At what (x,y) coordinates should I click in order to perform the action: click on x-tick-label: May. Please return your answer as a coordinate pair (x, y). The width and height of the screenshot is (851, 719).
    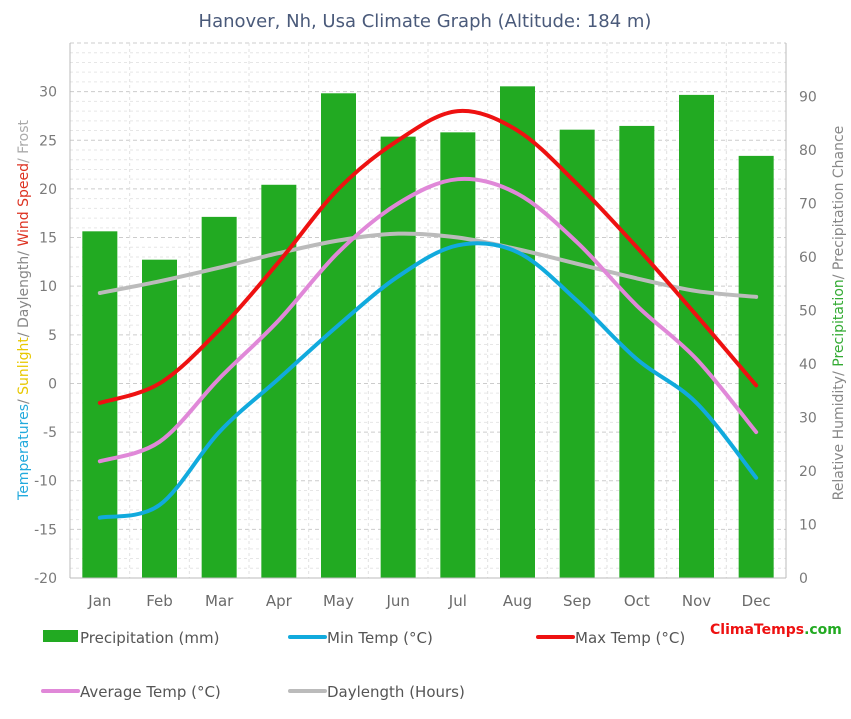
    Looking at the image, I should click on (338, 601).